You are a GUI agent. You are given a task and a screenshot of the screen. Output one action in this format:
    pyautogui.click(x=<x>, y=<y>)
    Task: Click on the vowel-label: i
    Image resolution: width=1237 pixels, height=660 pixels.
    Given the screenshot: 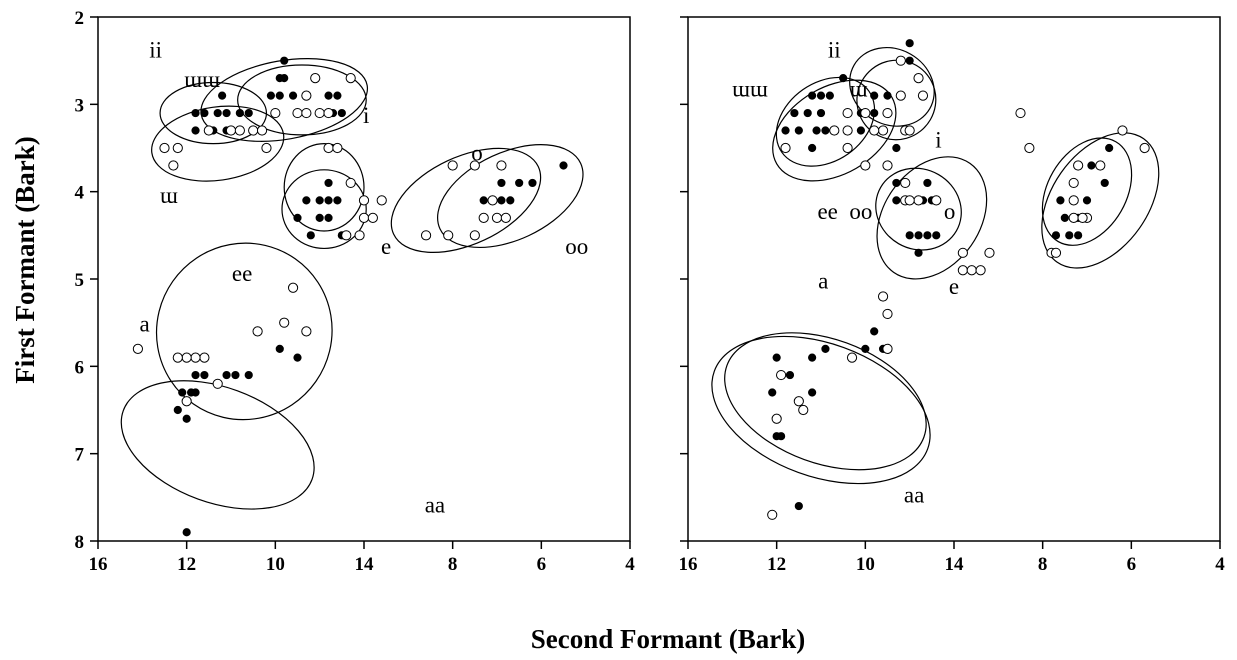 What is the action you would take?
    pyautogui.click(x=938, y=139)
    